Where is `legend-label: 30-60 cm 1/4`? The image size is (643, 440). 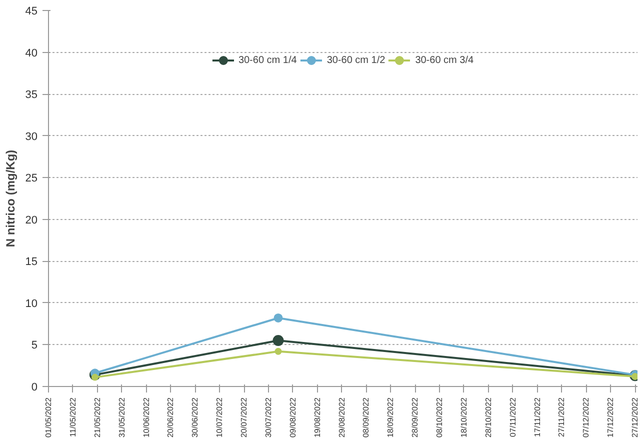 legend-label: 30-60 cm 1/4 is located at coordinates (267, 60).